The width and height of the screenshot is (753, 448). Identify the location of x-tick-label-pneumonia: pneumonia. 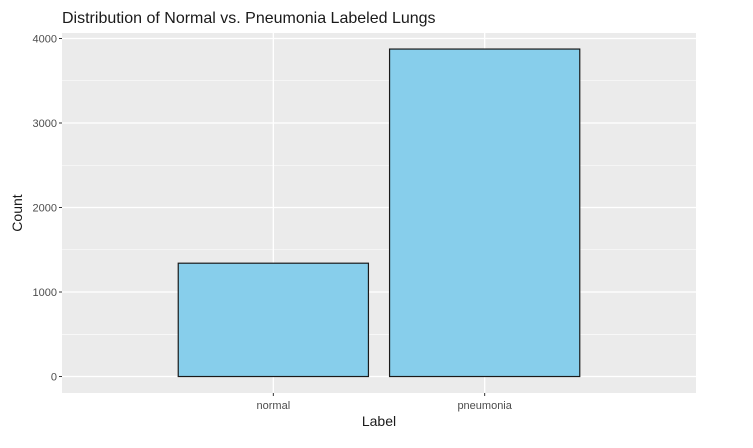
(484, 406).